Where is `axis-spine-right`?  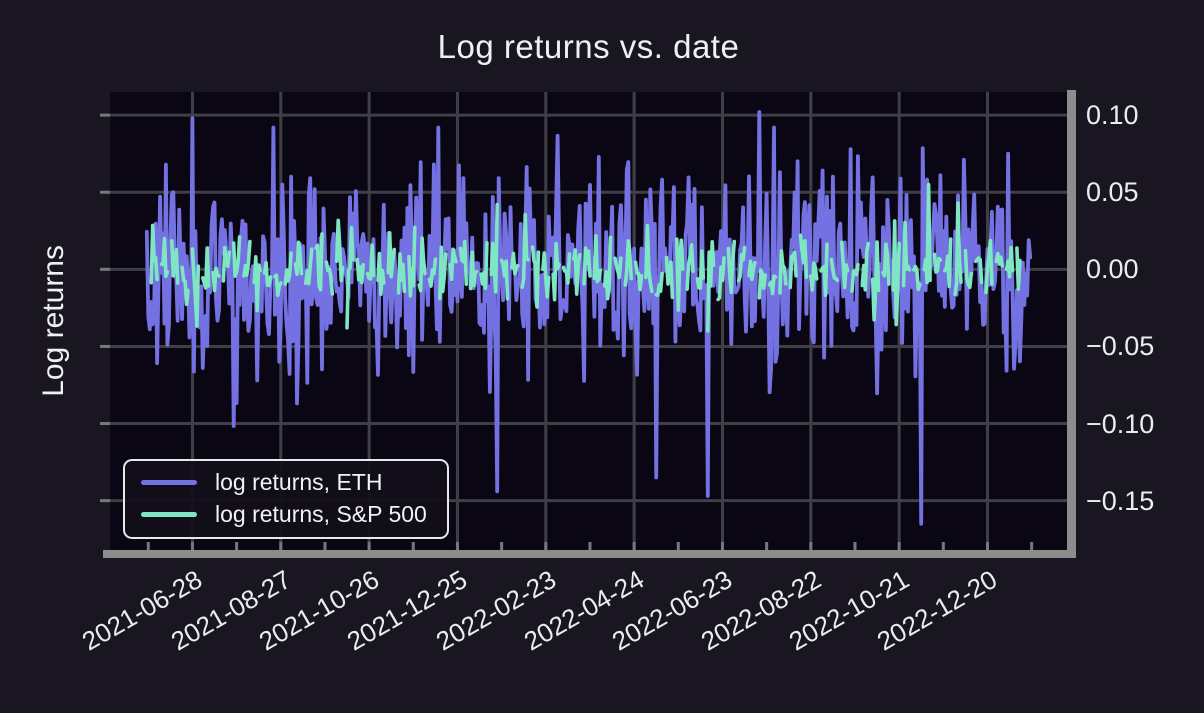 axis-spine-right is located at coordinates (1071, 324).